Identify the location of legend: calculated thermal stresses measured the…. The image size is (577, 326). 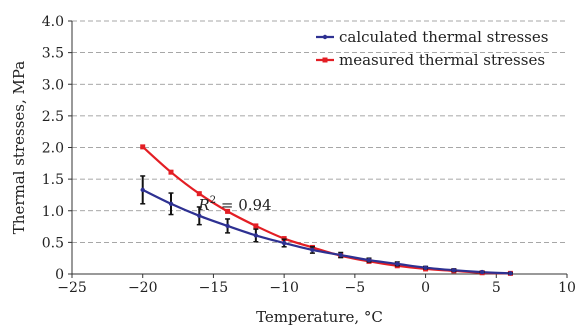
(432, 48).